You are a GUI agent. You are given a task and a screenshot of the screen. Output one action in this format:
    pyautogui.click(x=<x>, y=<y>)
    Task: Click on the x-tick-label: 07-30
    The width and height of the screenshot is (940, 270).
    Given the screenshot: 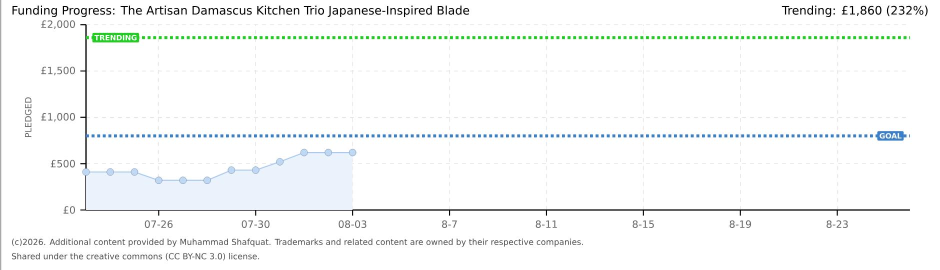 What is the action you would take?
    pyautogui.click(x=256, y=224)
    